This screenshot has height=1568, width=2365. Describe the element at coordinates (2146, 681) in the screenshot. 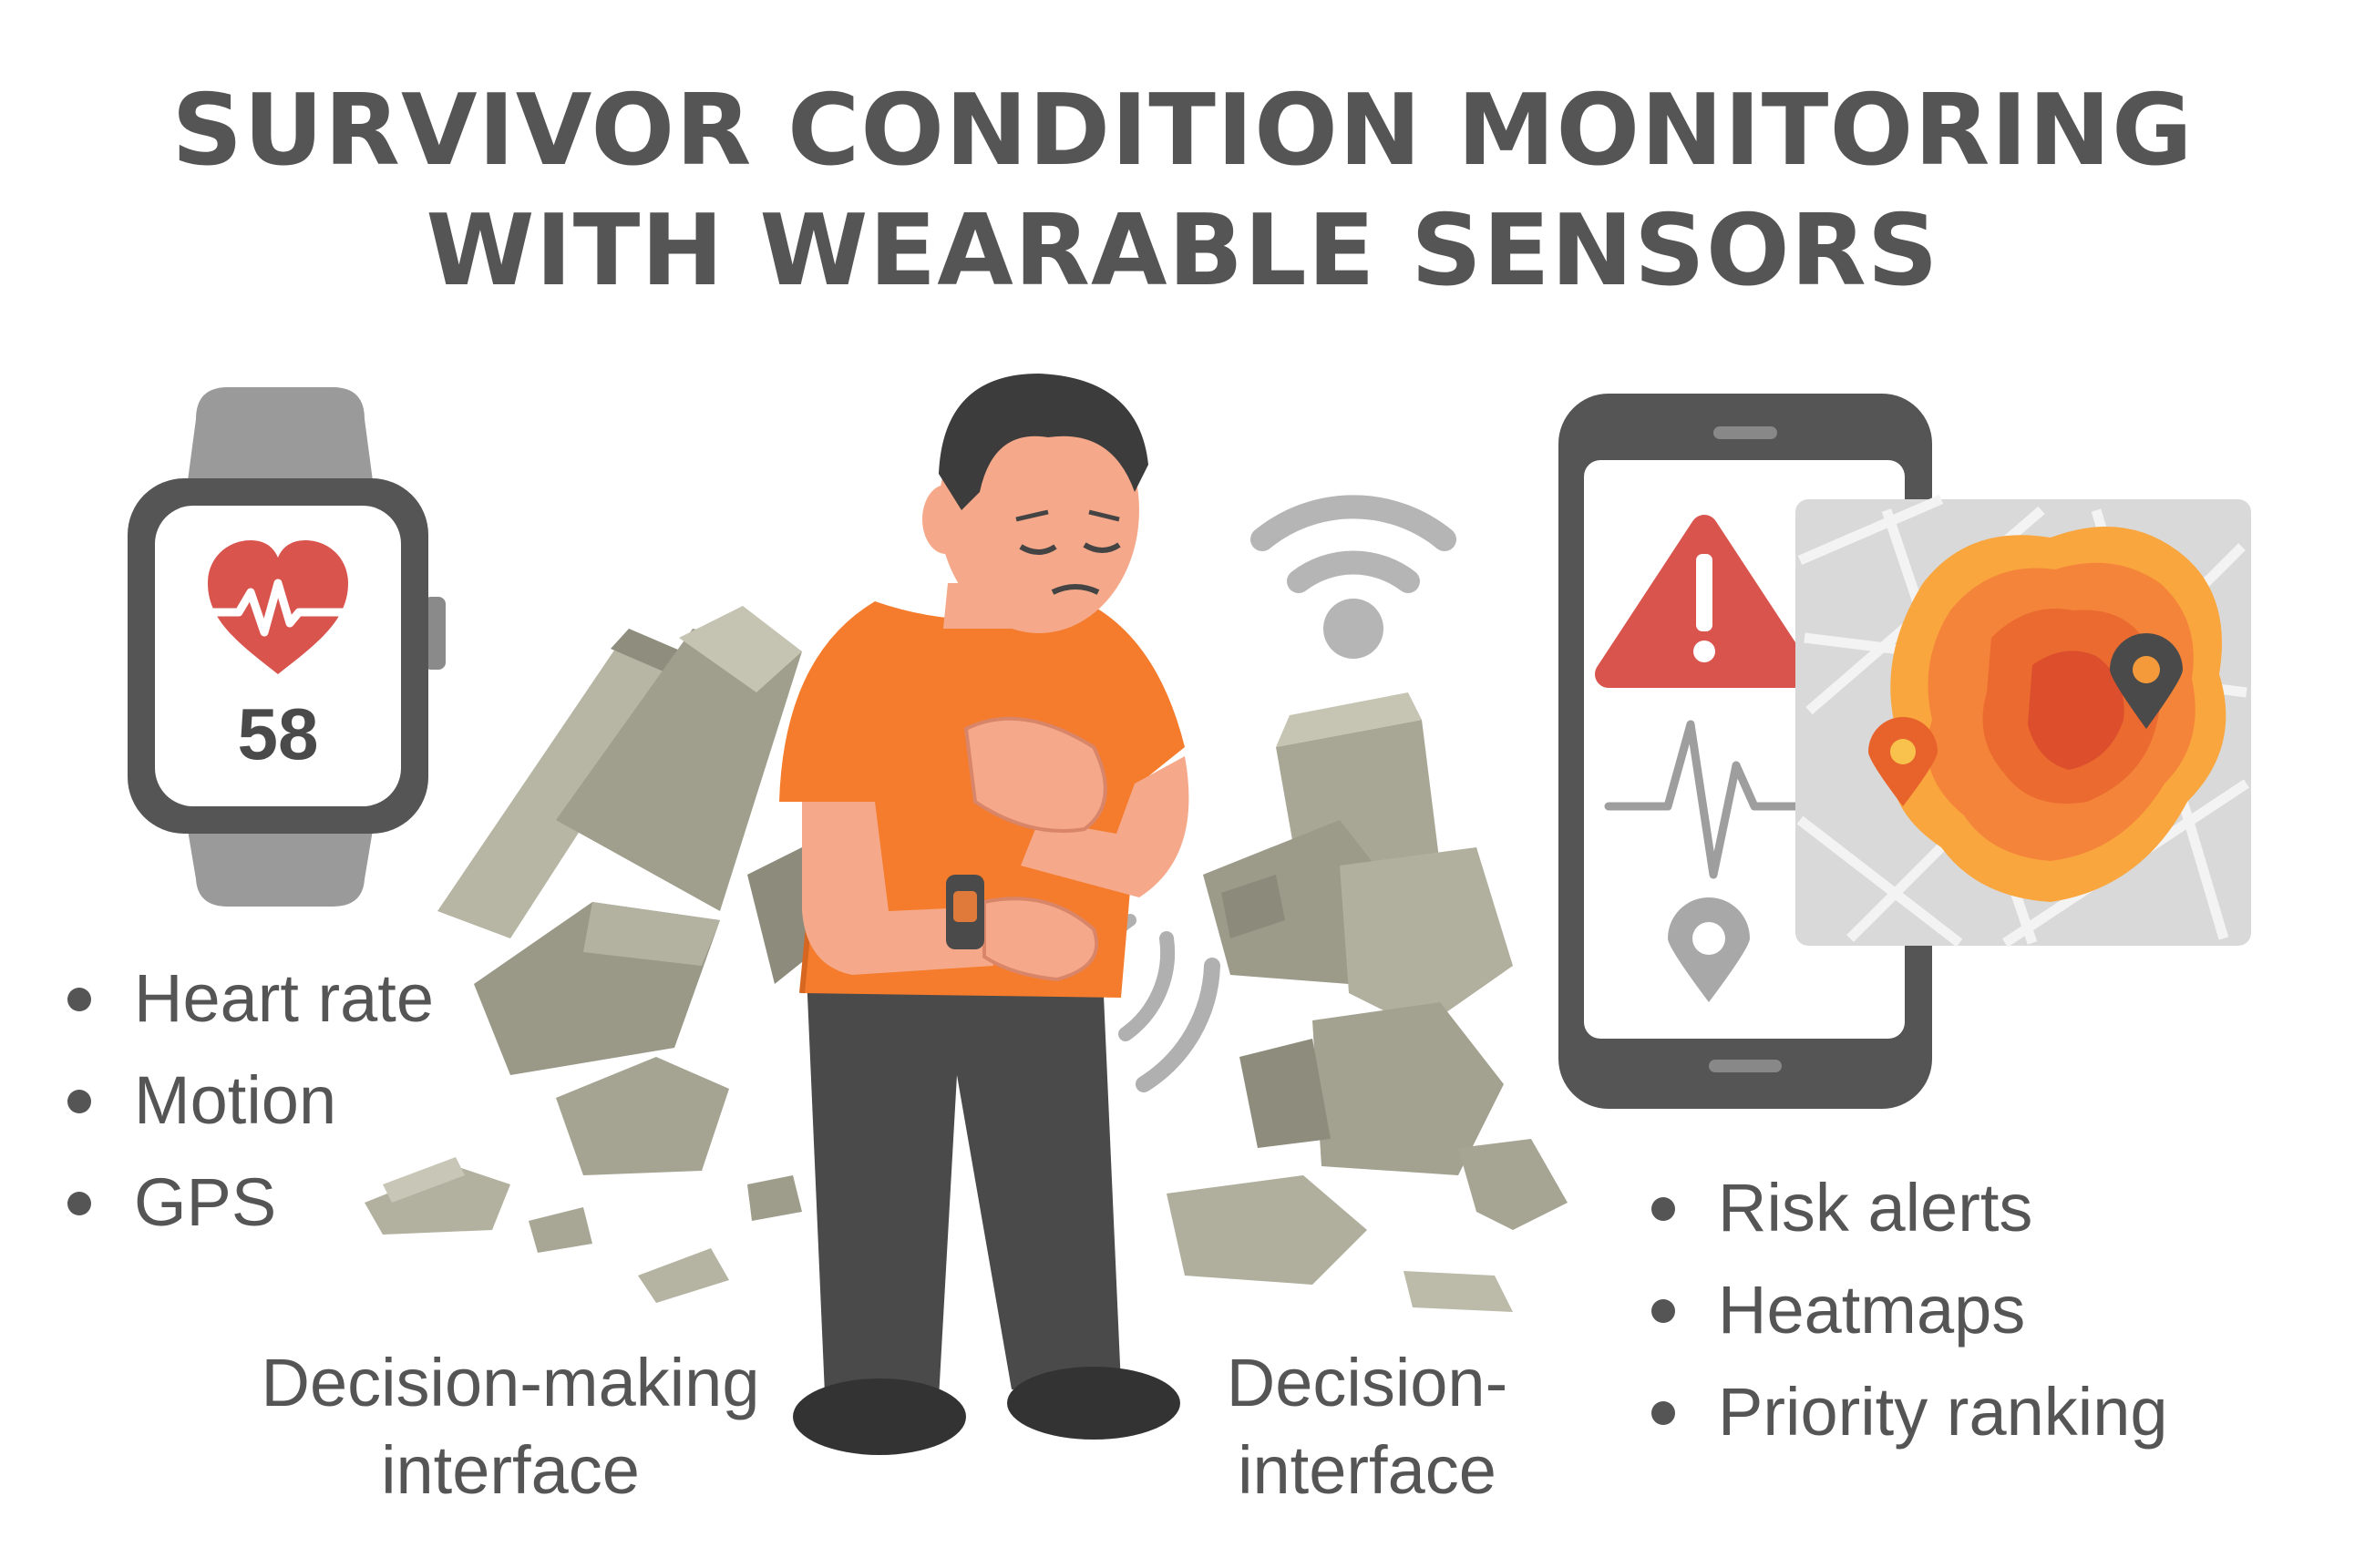

I see `map-pin-gray-icon` at that location.